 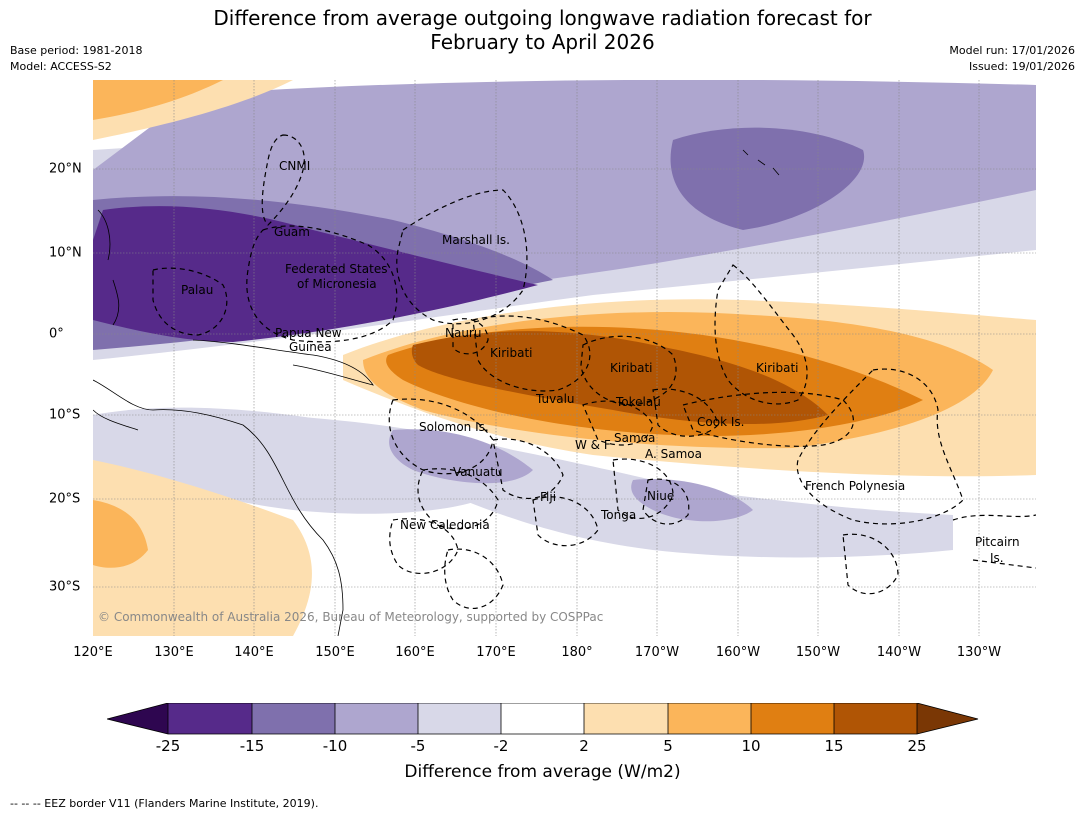 I want to click on region-label: CNMI, so click(x=294, y=166).